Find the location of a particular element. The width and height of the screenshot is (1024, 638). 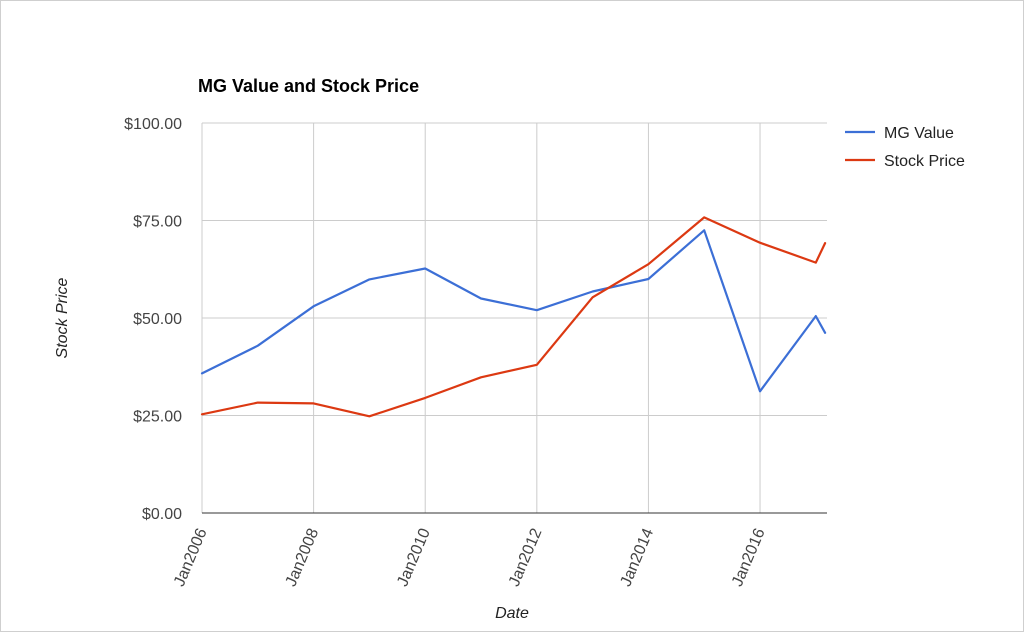

chart-title: MG Value and Stock Price is located at coordinates (308, 86).